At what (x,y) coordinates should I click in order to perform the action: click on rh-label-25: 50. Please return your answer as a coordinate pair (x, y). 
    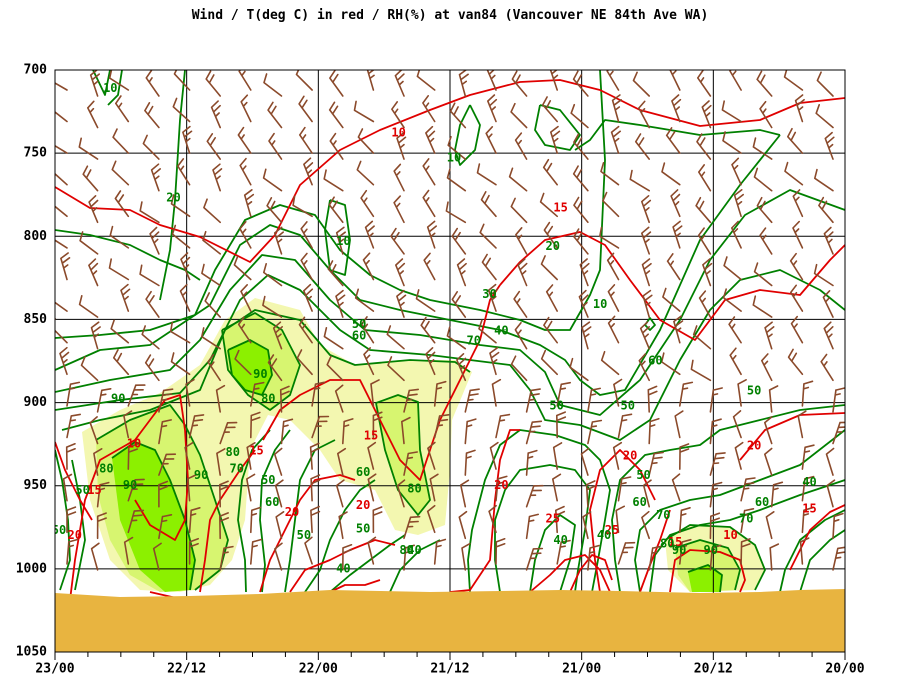
    Looking at the image, I should click on (304, 535).